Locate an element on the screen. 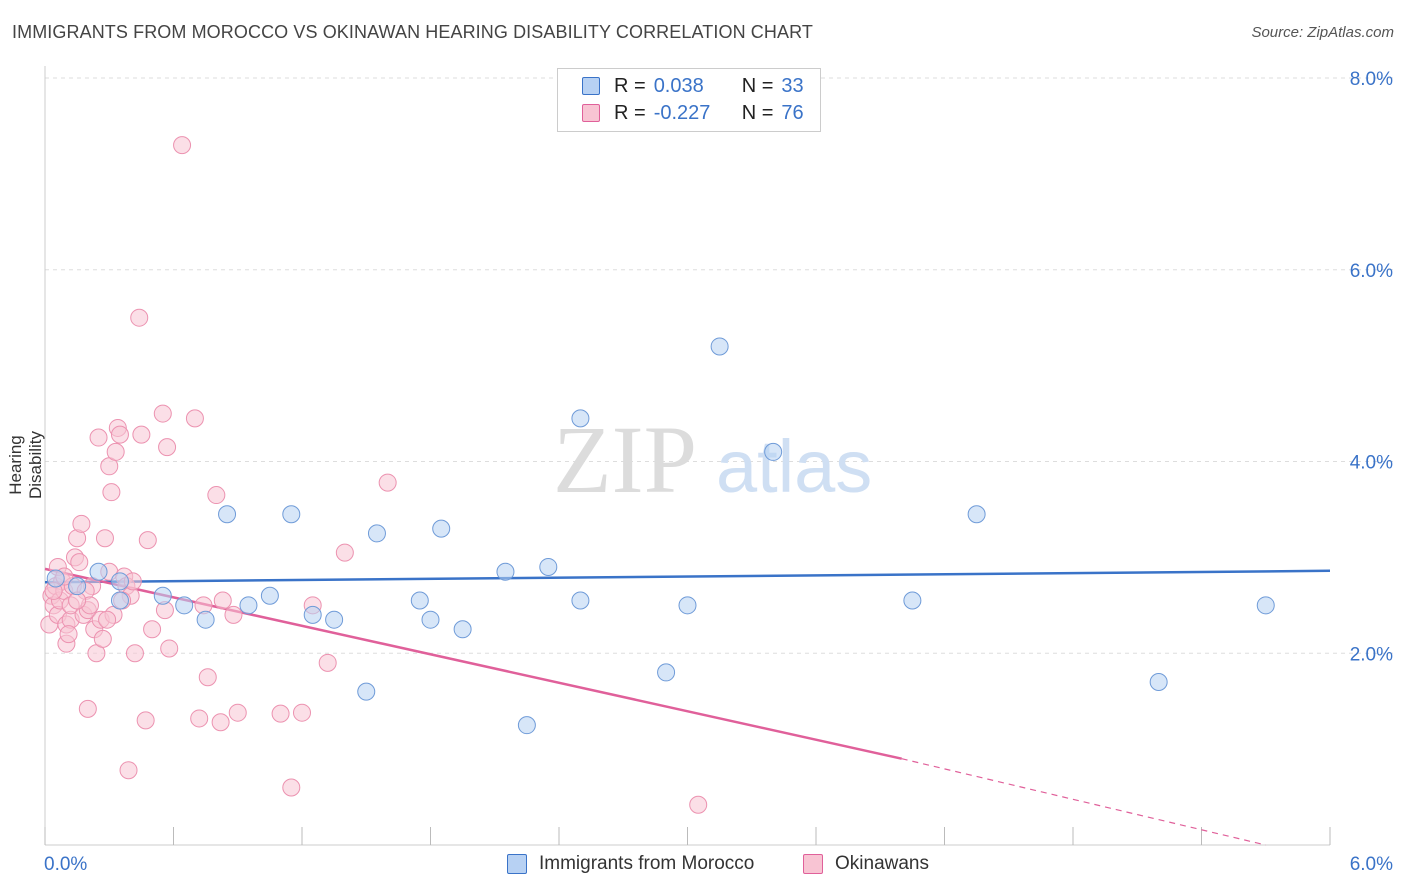 The height and width of the screenshot is (892, 1406). x-tick-label: 6.0% is located at coordinates (1371, 864).